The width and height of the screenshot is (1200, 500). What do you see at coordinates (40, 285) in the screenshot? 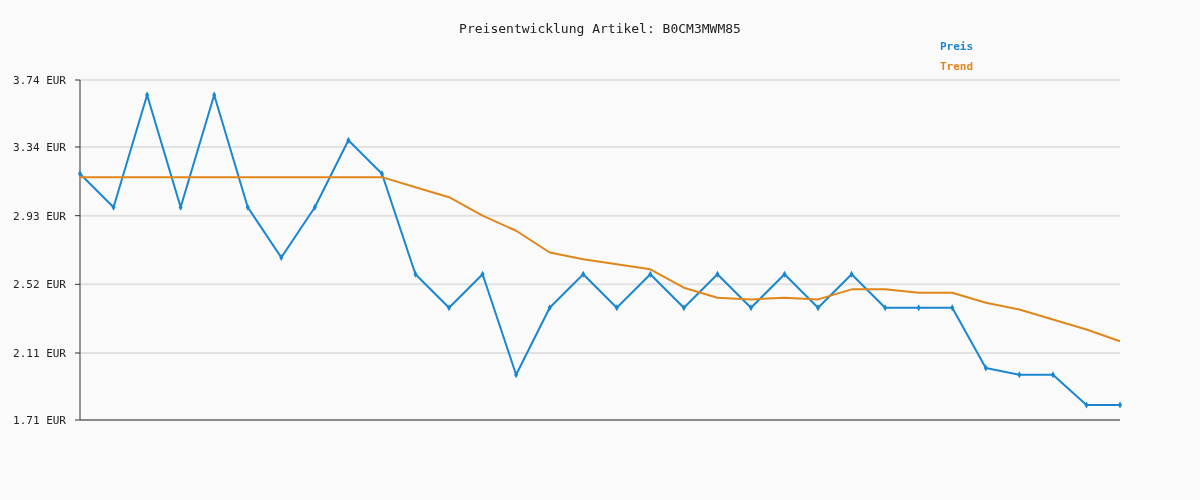
I see `y-tick-label: 2.52 EUR` at bounding box center [40, 285].